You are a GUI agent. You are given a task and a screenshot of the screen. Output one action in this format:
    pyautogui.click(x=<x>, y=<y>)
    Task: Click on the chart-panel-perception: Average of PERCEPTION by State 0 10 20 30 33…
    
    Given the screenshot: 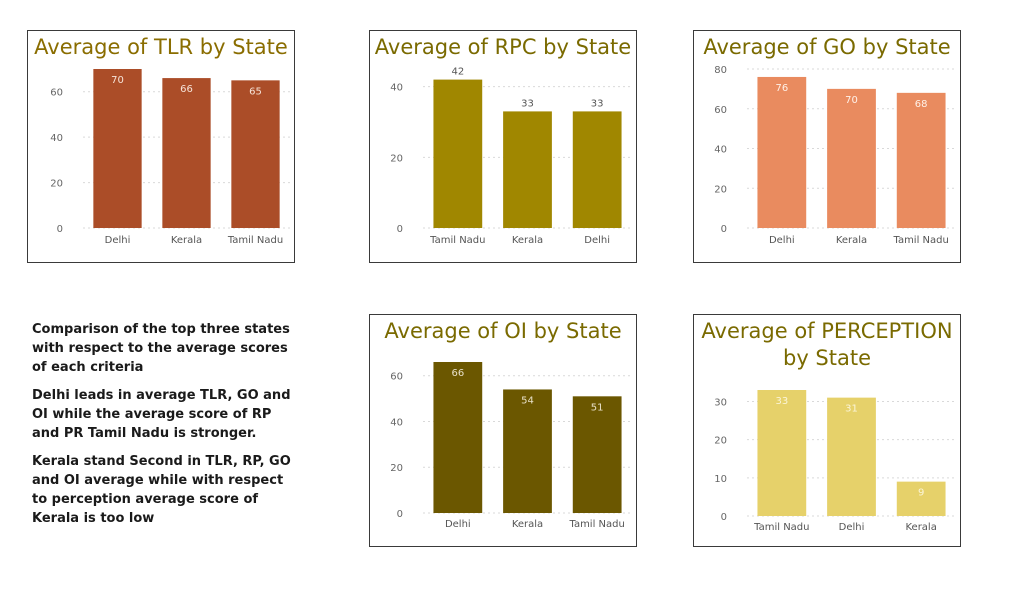 What is the action you would take?
    pyautogui.click(x=827, y=430)
    